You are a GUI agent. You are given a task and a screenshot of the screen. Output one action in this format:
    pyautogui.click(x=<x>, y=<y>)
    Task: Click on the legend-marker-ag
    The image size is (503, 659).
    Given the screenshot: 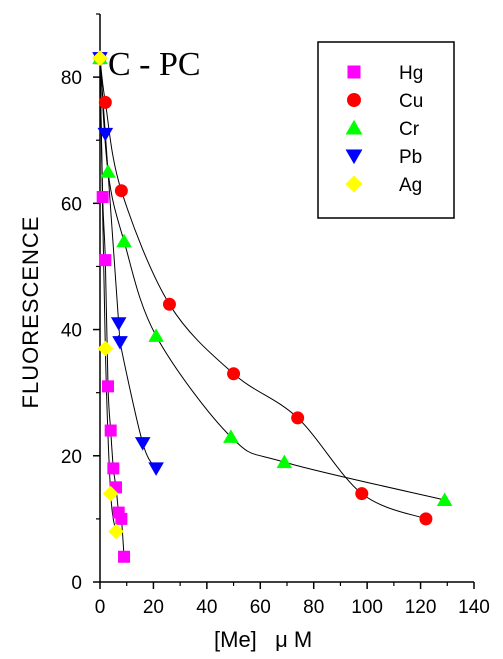 What is the action you would take?
    pyautogui.click(x=354, y=184)
    